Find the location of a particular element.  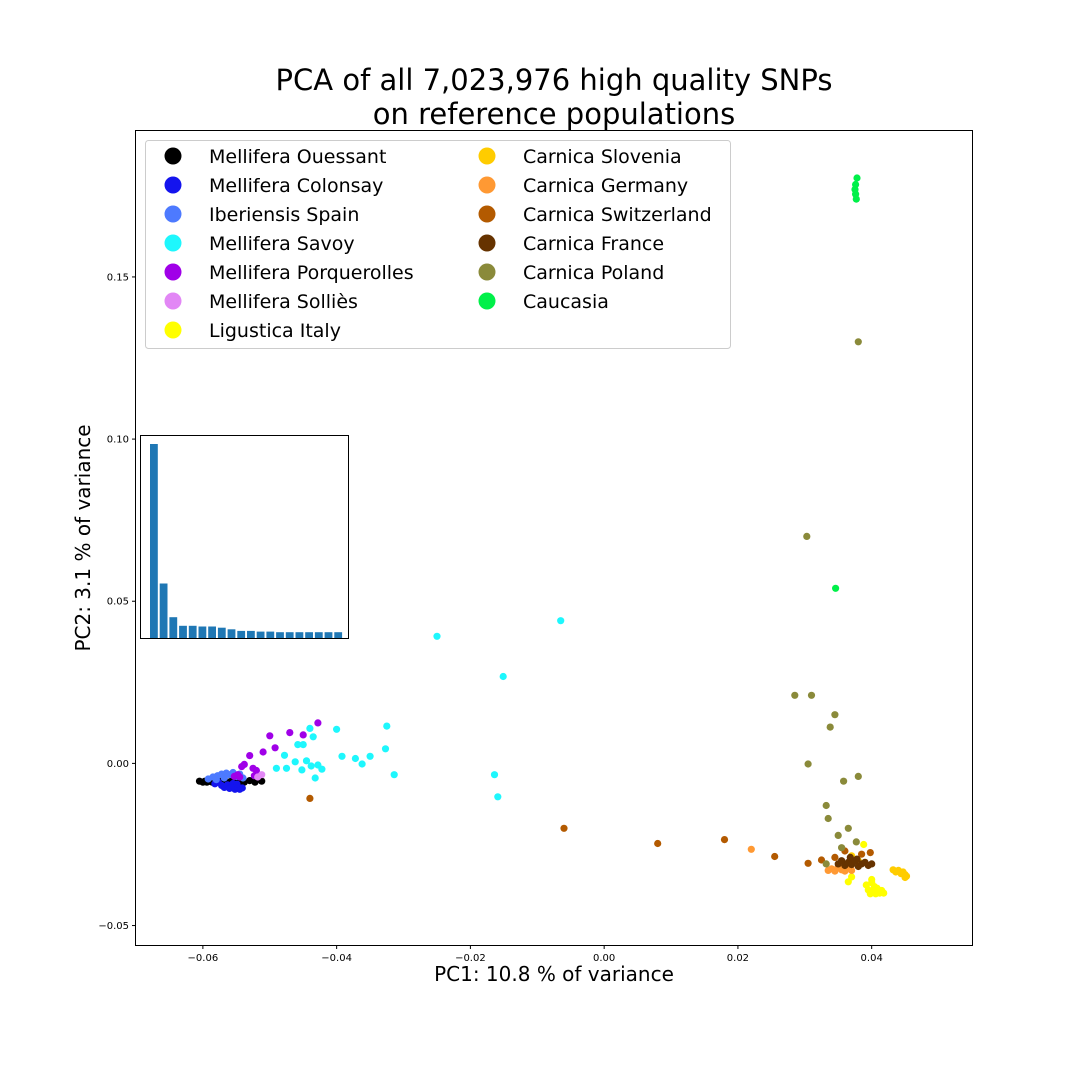

x-tick-label: 0.04 is located at coordinates (872, 958).